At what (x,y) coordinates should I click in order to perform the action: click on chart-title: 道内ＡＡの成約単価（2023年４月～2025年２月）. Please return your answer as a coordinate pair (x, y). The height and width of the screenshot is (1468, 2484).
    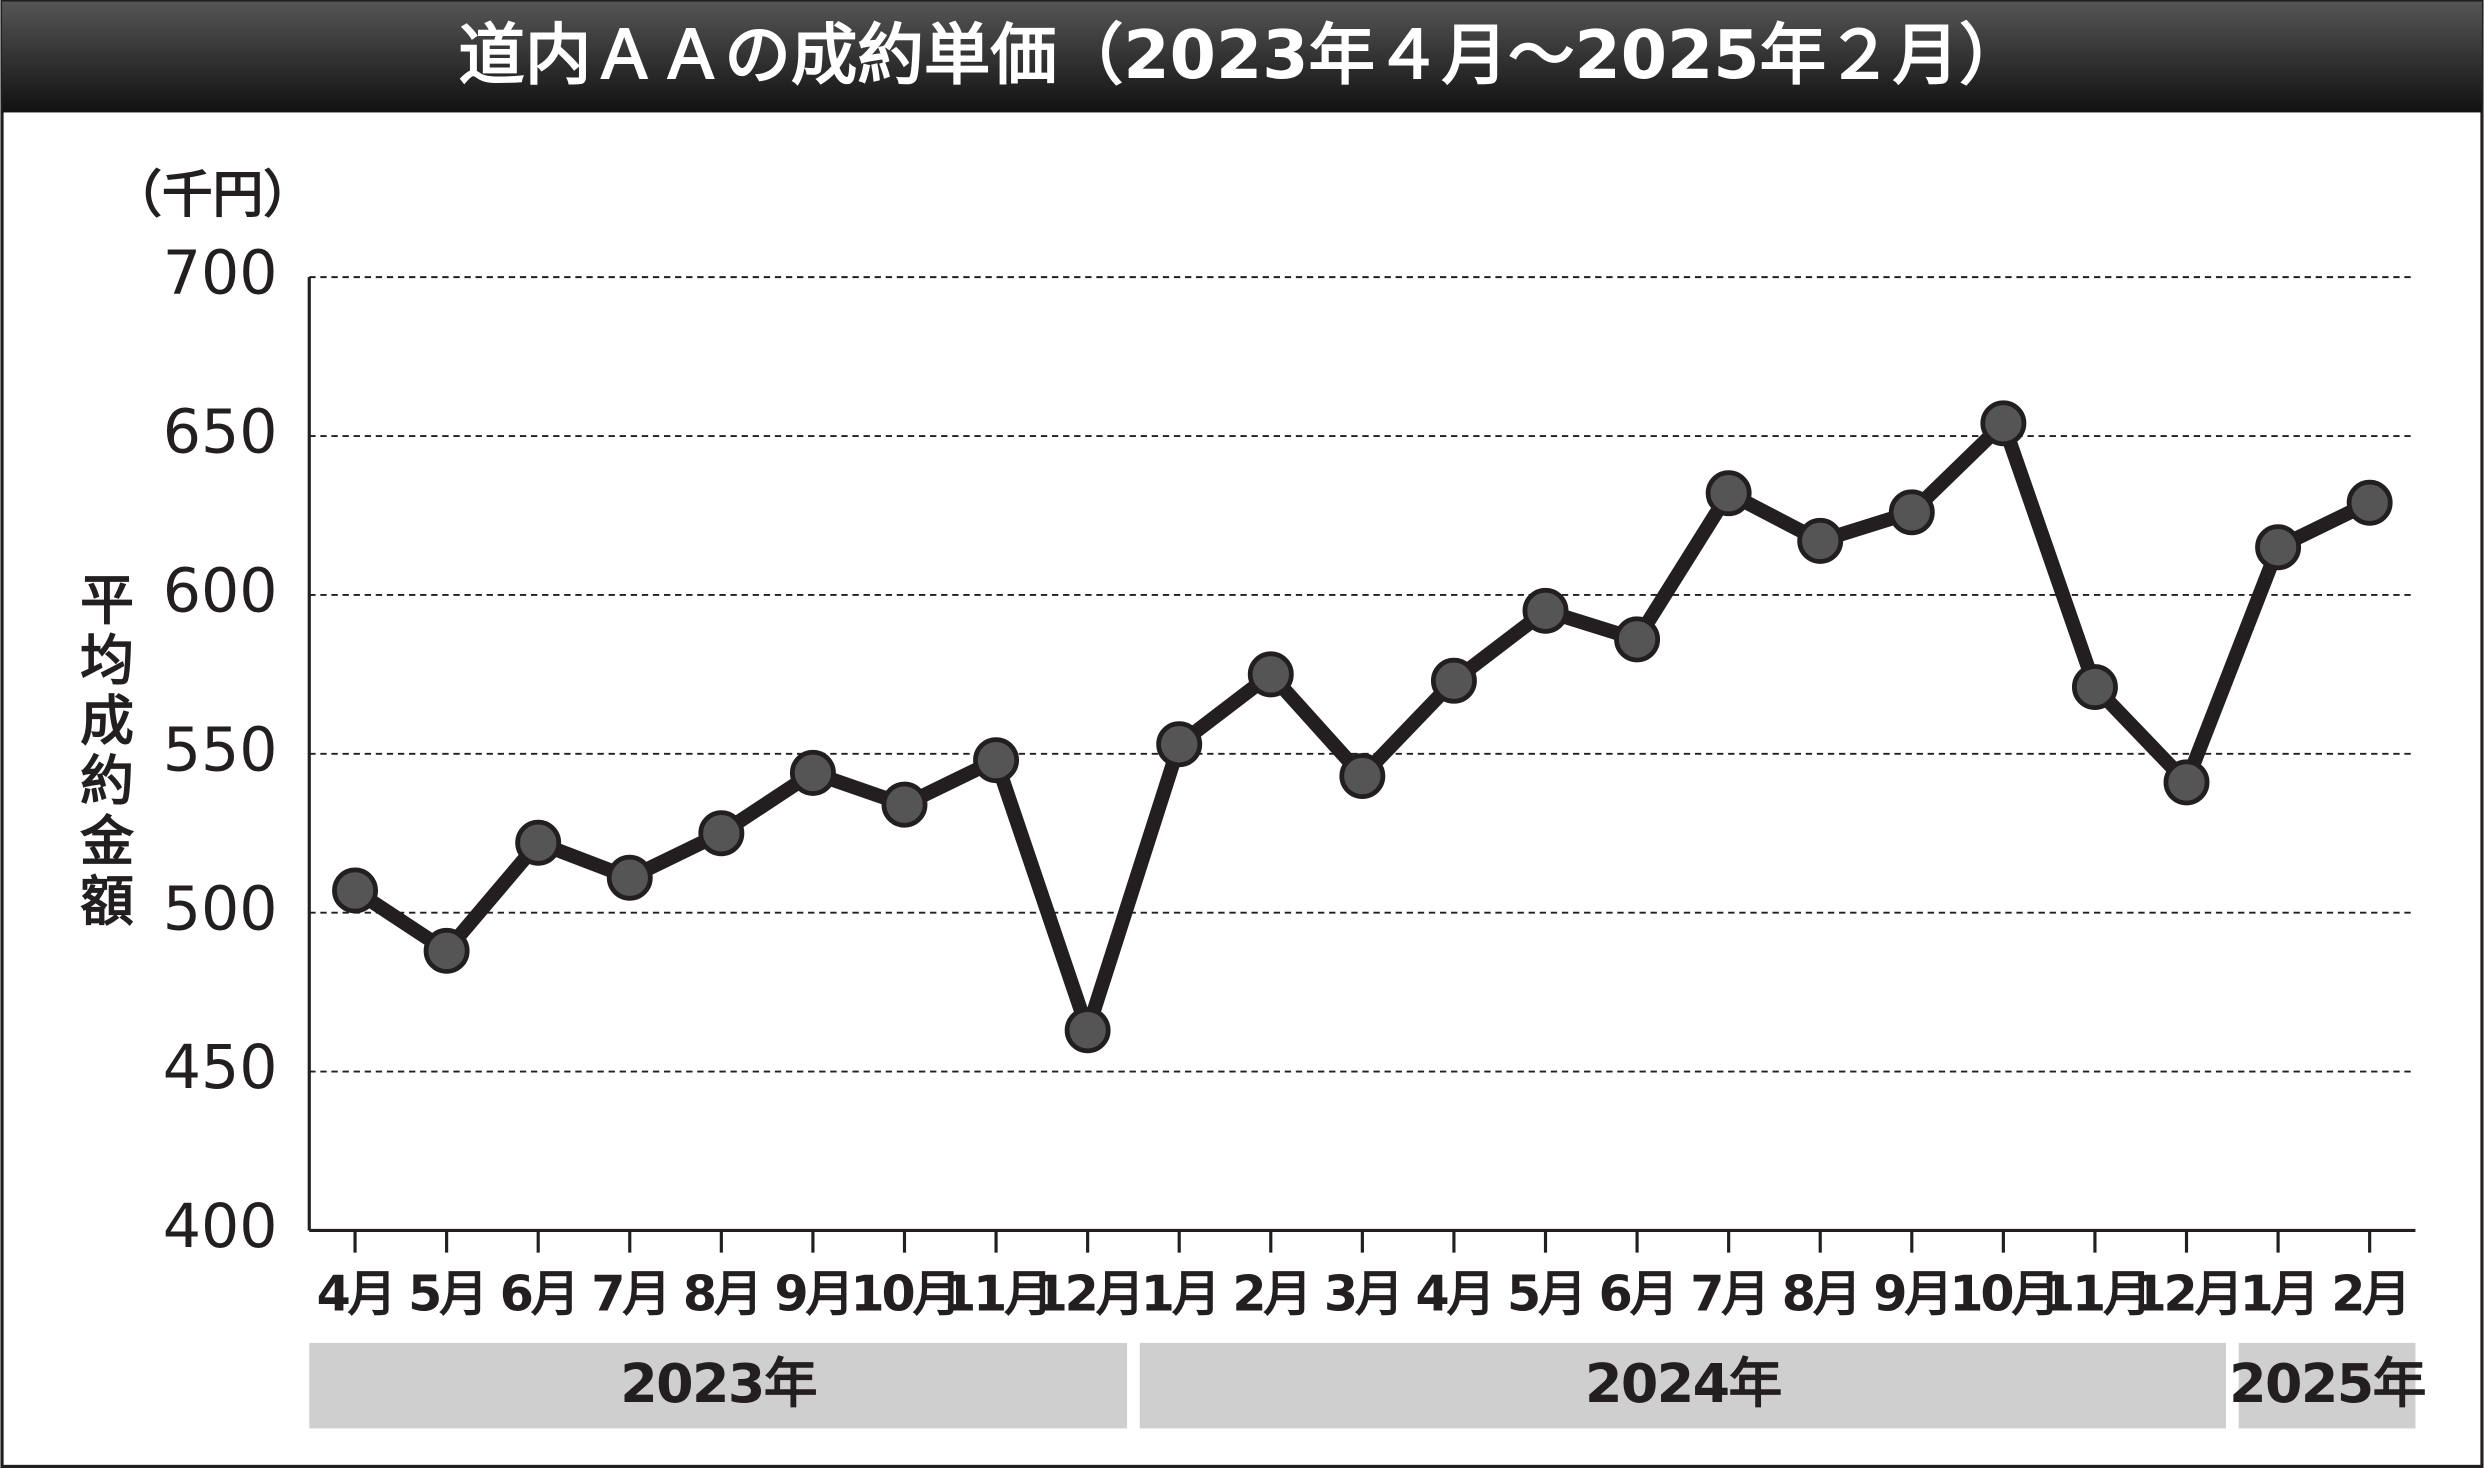
    Looking at the image, I should click on (1241, 55).